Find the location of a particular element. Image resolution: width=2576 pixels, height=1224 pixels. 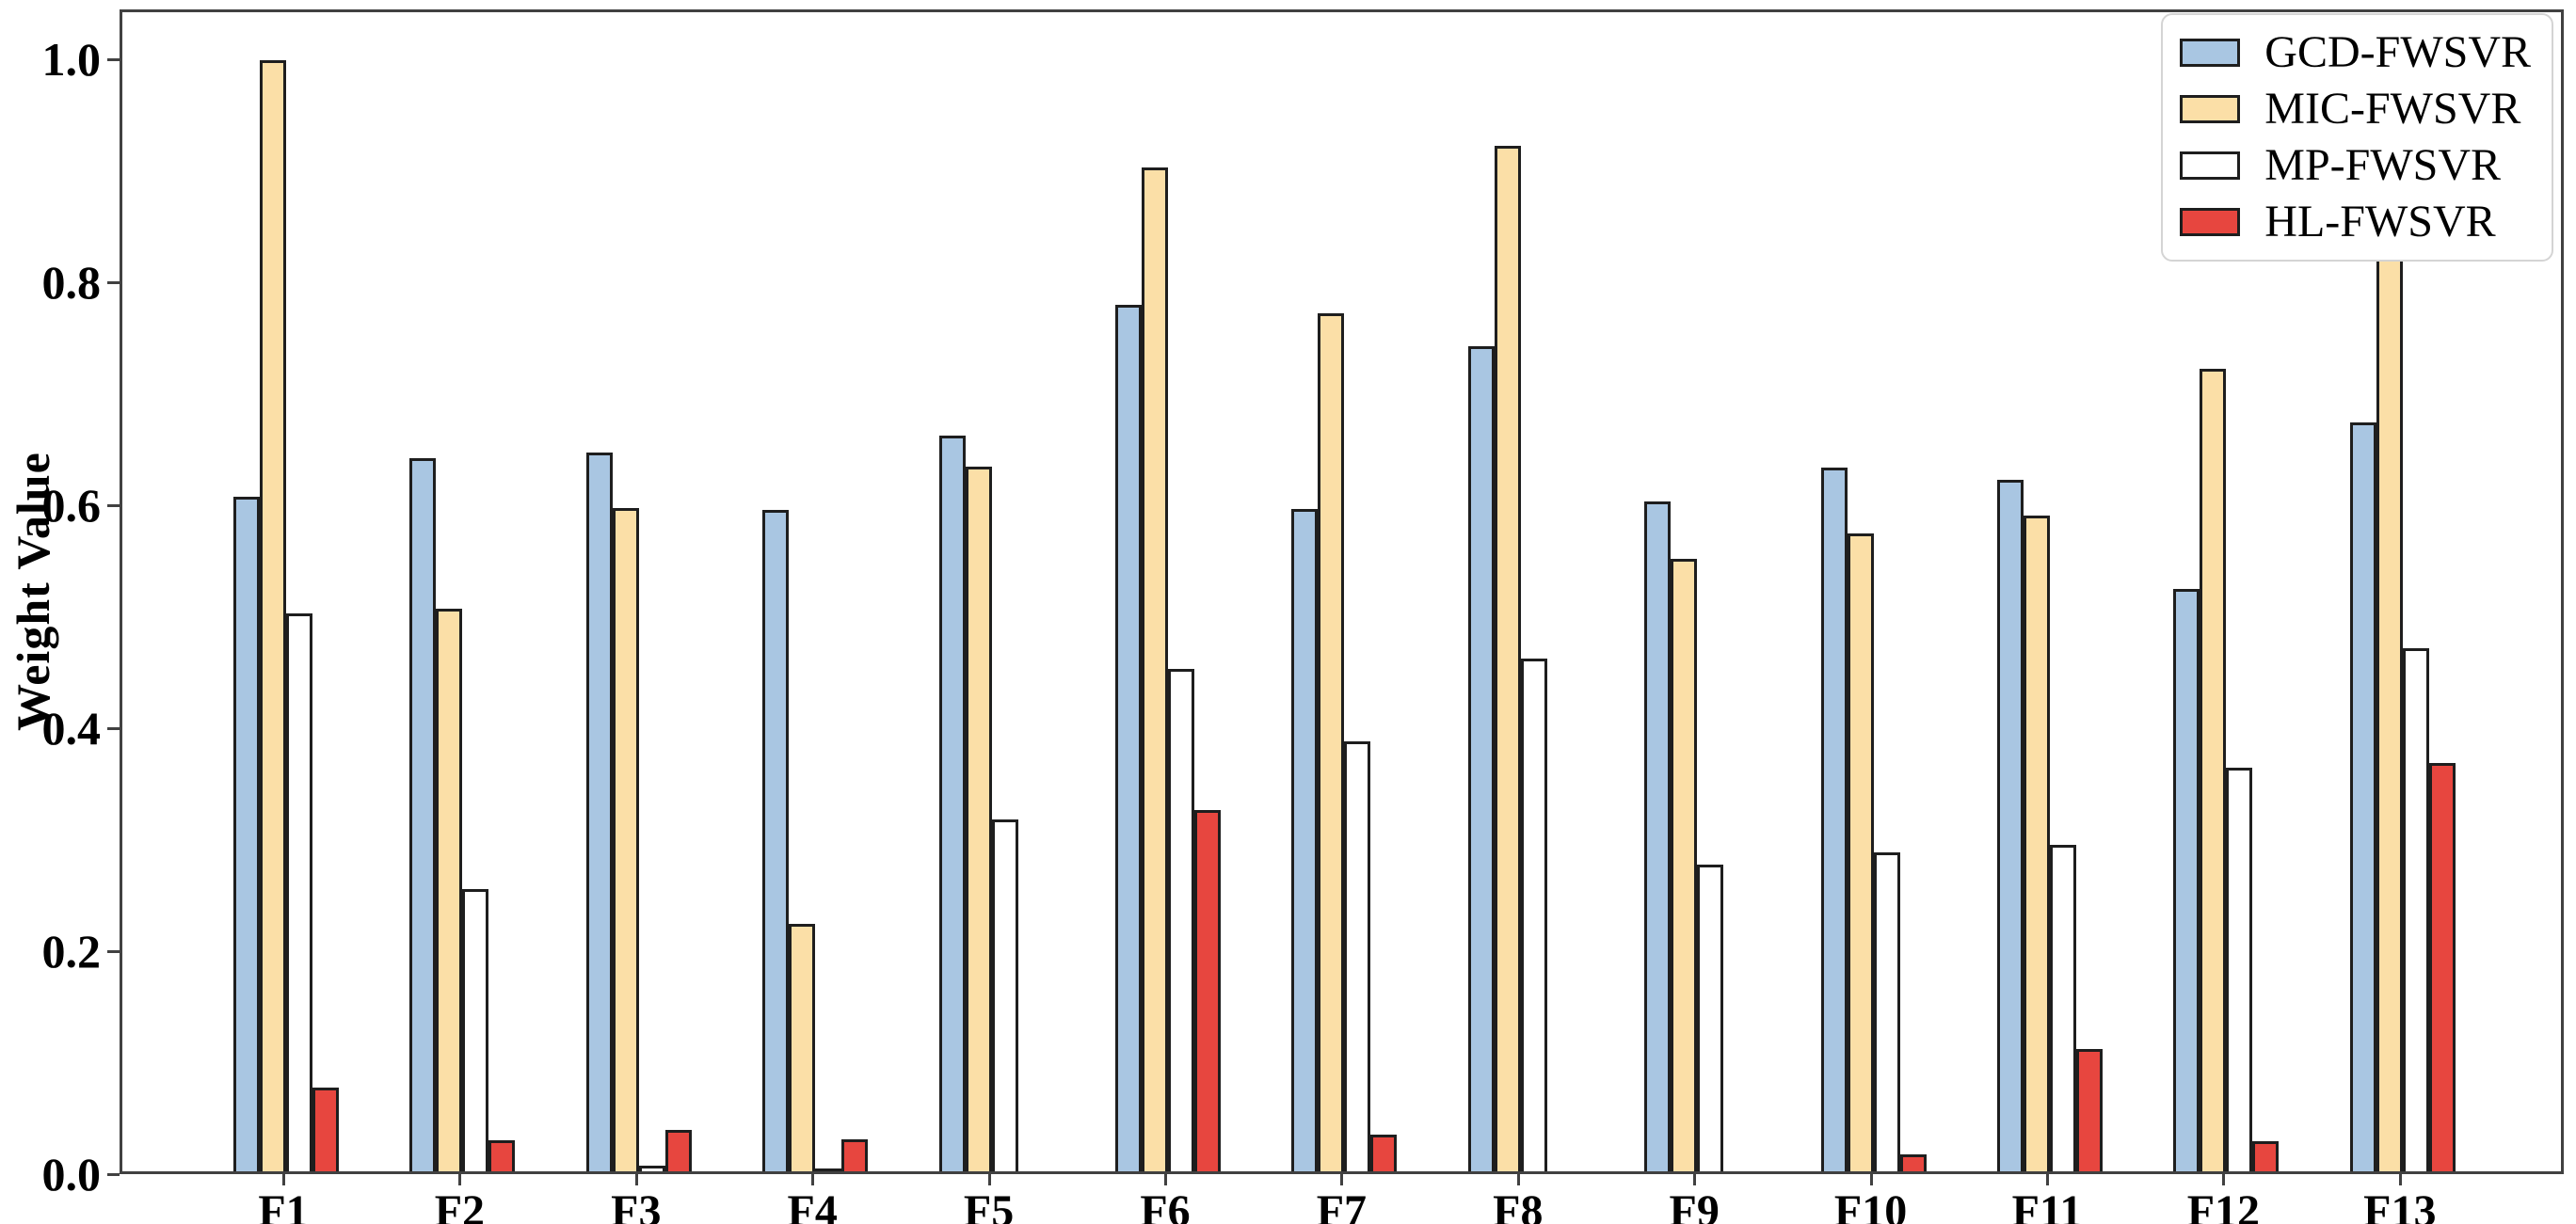

x-tick-label-f7: F7 is located at coordinates (1342, 1205).